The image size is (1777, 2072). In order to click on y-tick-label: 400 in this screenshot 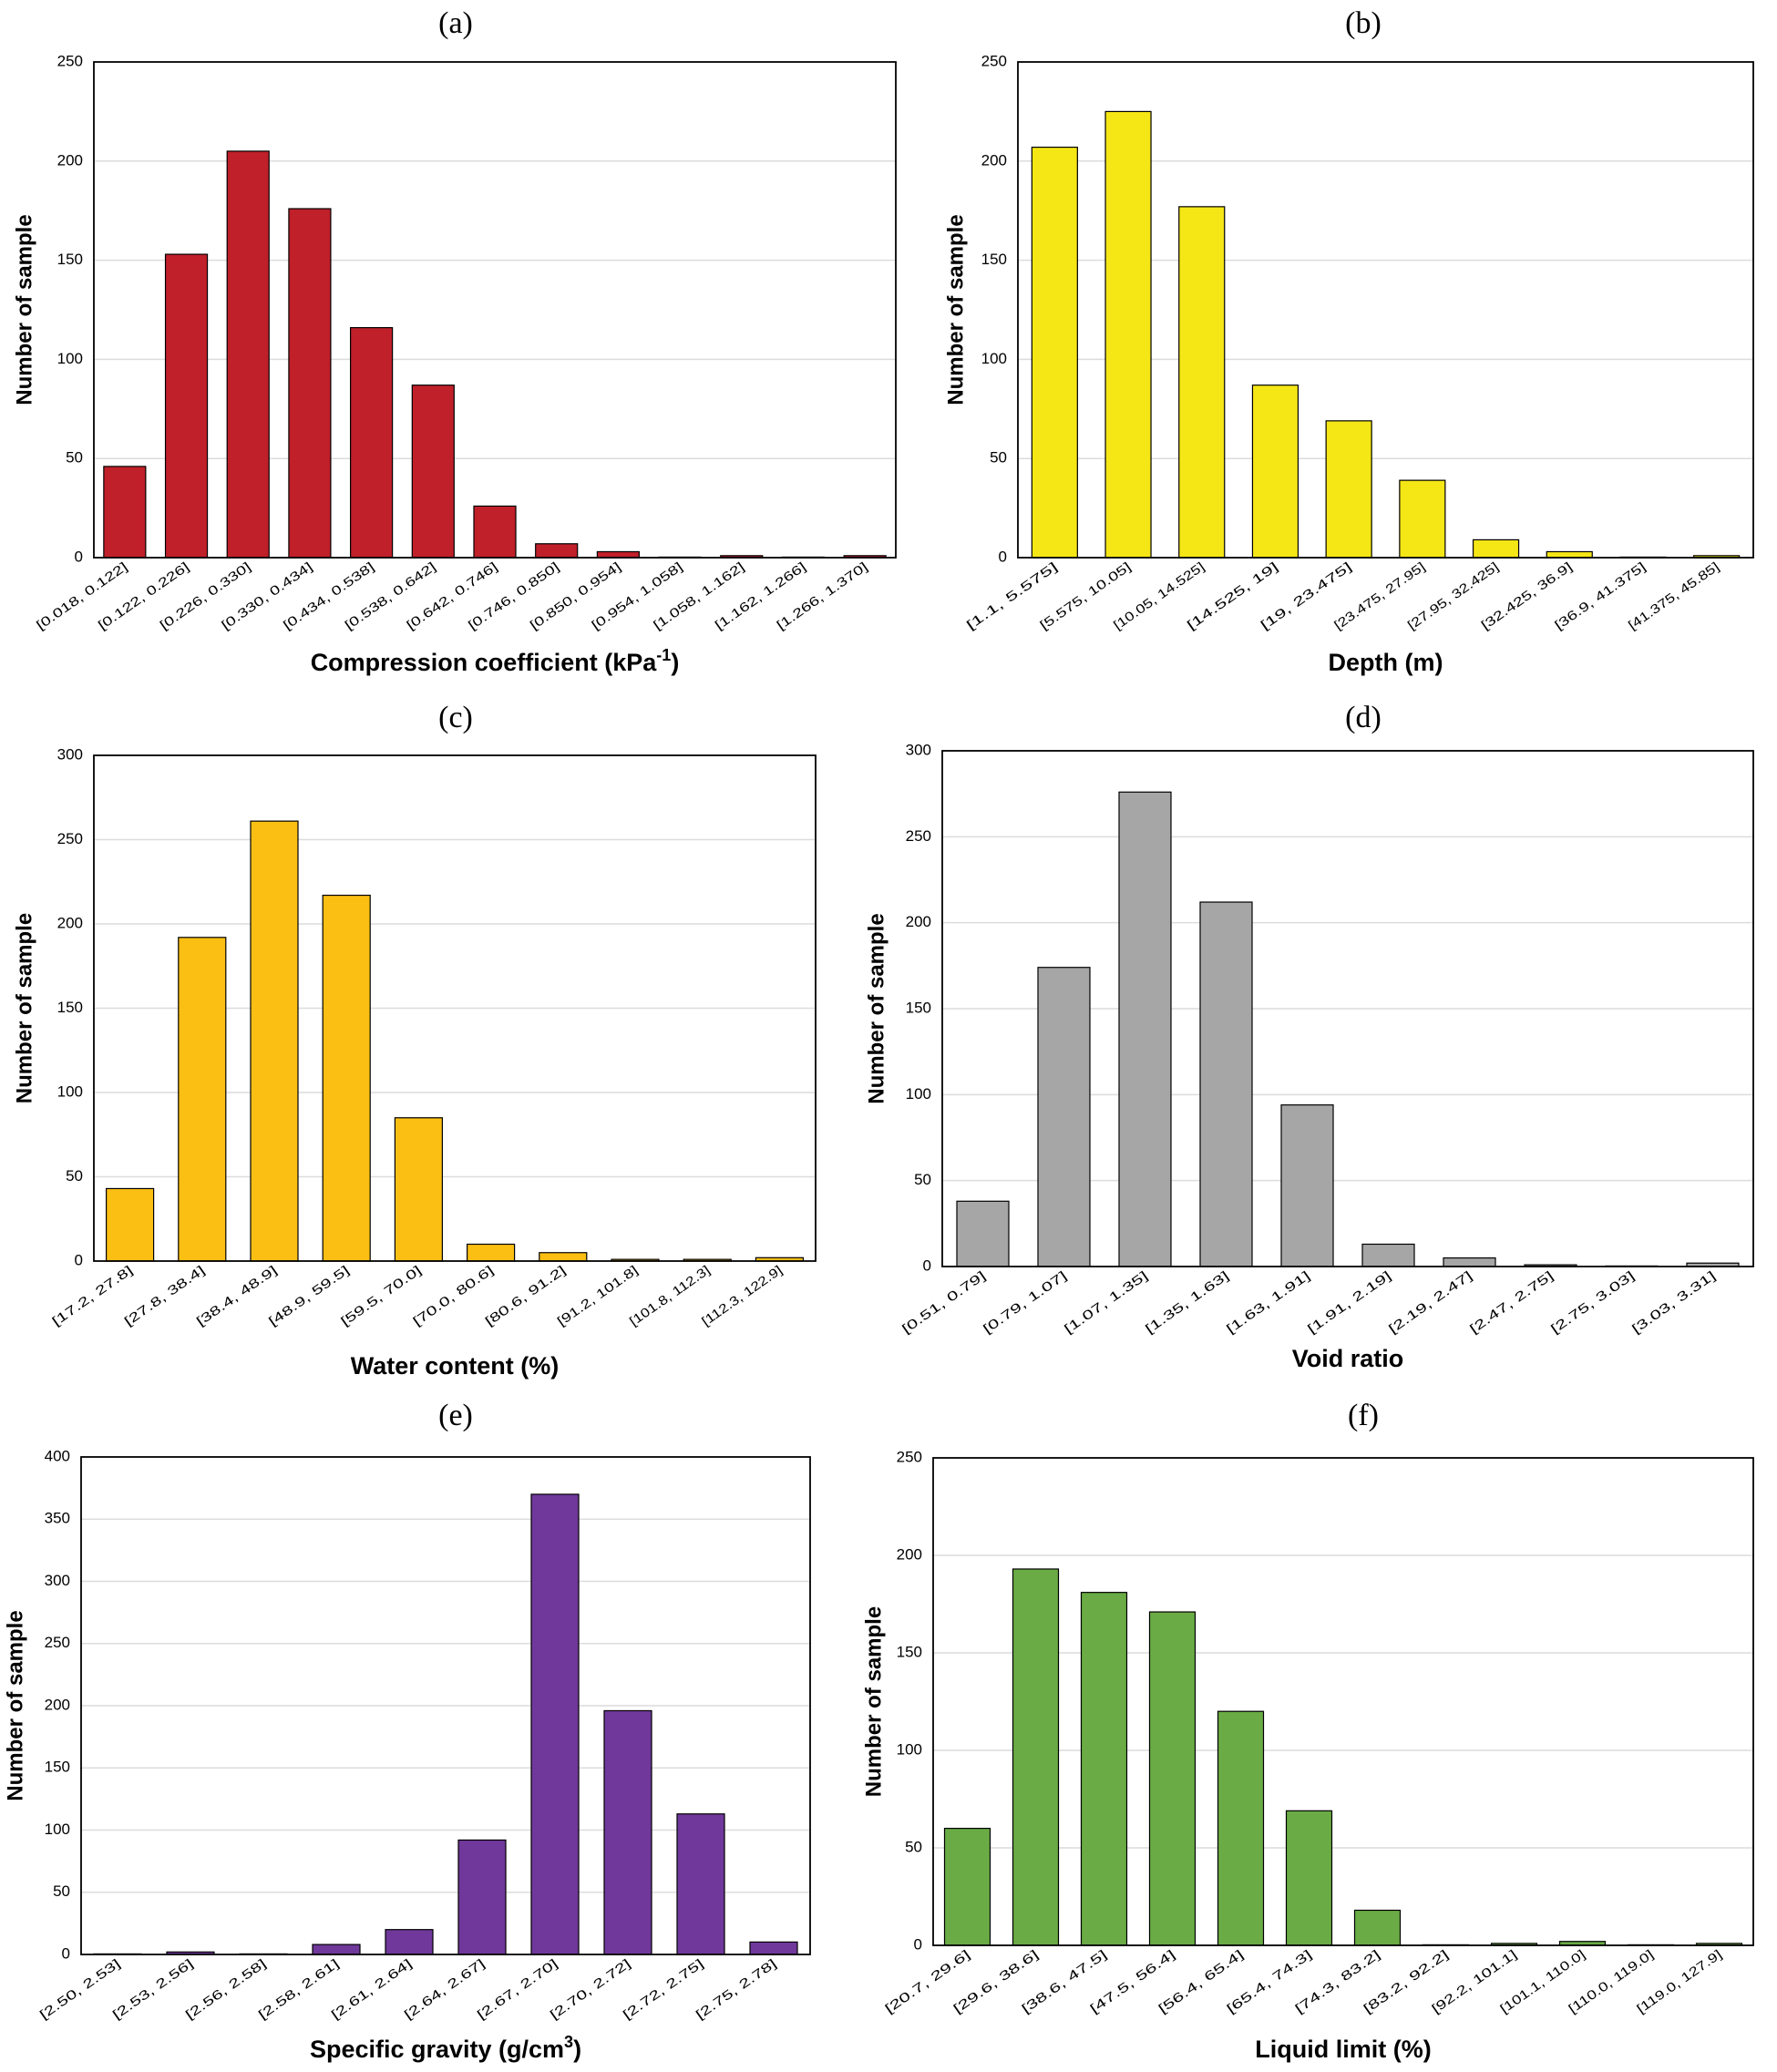, I will do `click(57, 1455)`.